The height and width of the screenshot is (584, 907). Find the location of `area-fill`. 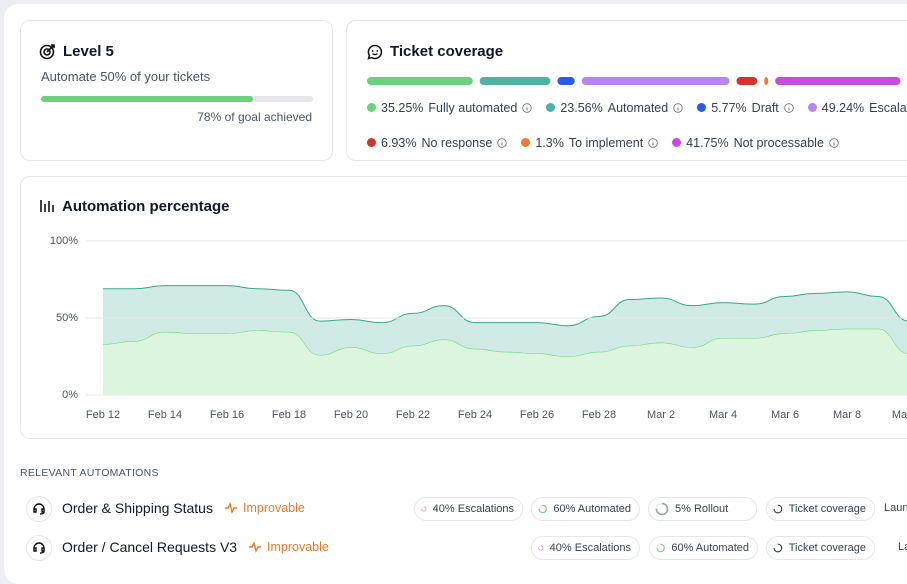

area-fill is located at coordinates (505, 361).